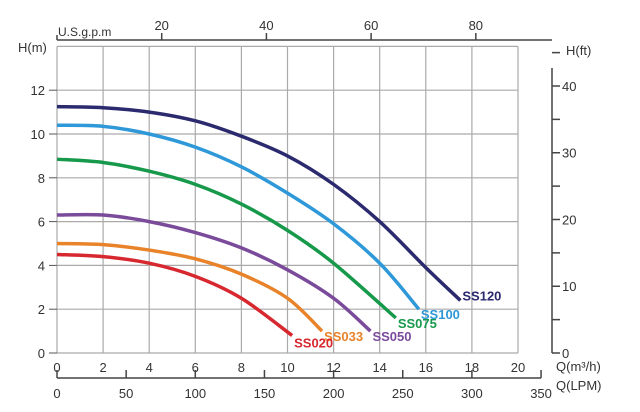 Image resolution: width=640 pixels, height=412 pixels. What do you see at coordinates (287, 367) in the screenshot?
I see `x-tick-label: 10` at bounding box center [287, 367].